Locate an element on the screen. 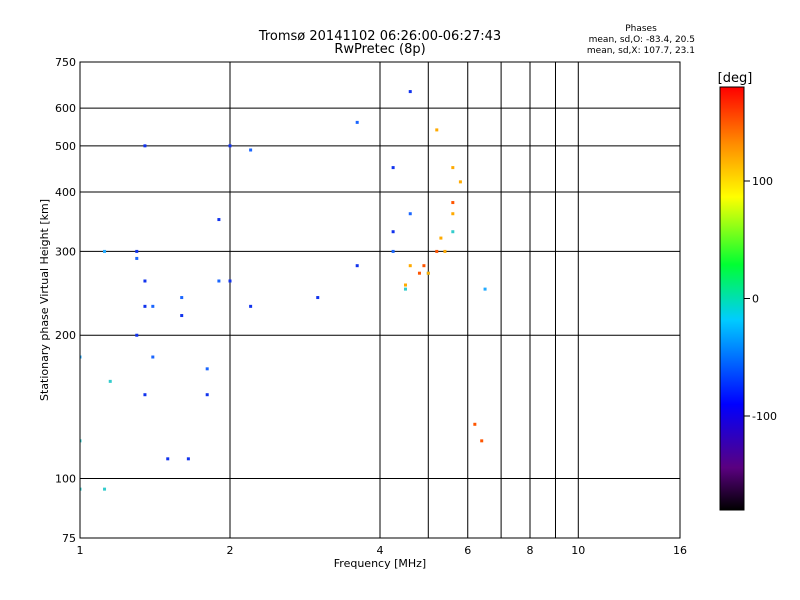 The height and width of the screenshot is (600, 800). y-tick-label: 750 is located at coordinates (65, 62).